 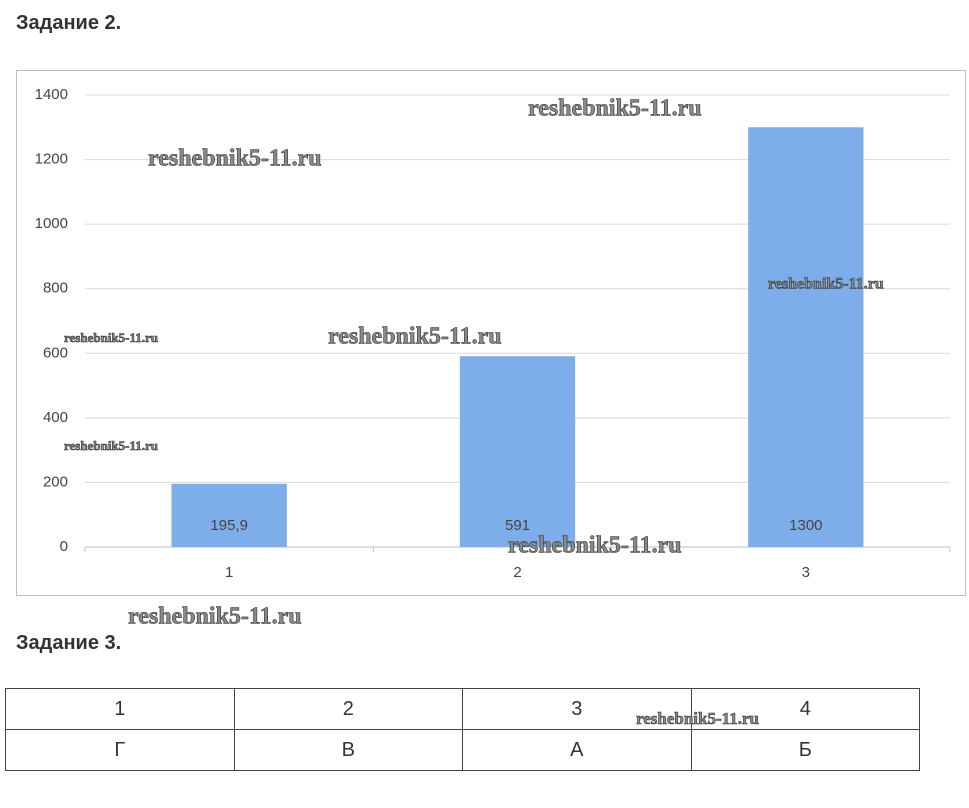 I want to click on y-tick-label: 400, so click(x=55, y=417).